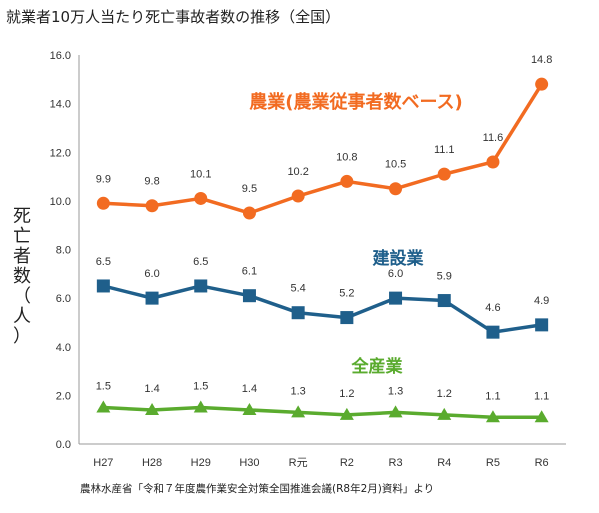  Describe the element at coordinates (22, 296) in the screenshot. I see `y-axis-title-char: （` at that location.